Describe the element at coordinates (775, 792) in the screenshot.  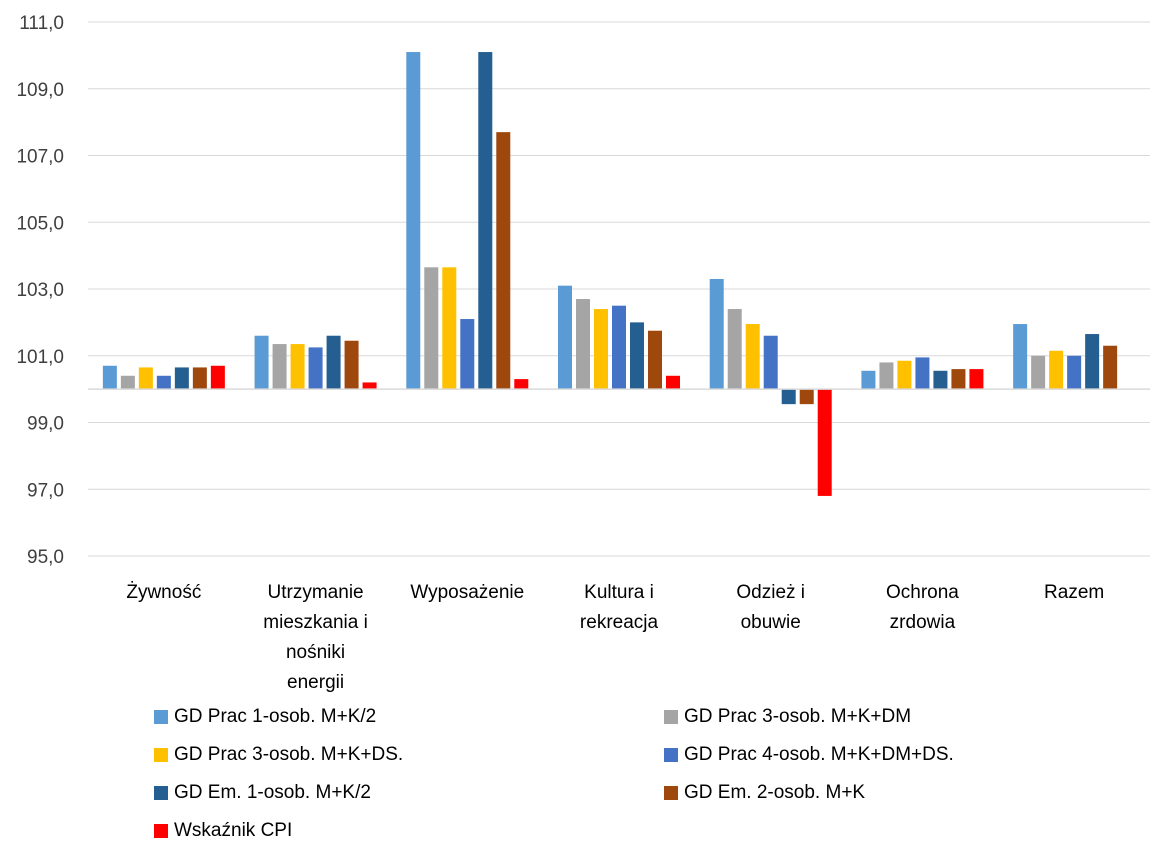
I see `legend-label: GD Em. 2-osob. M+K` at that location.